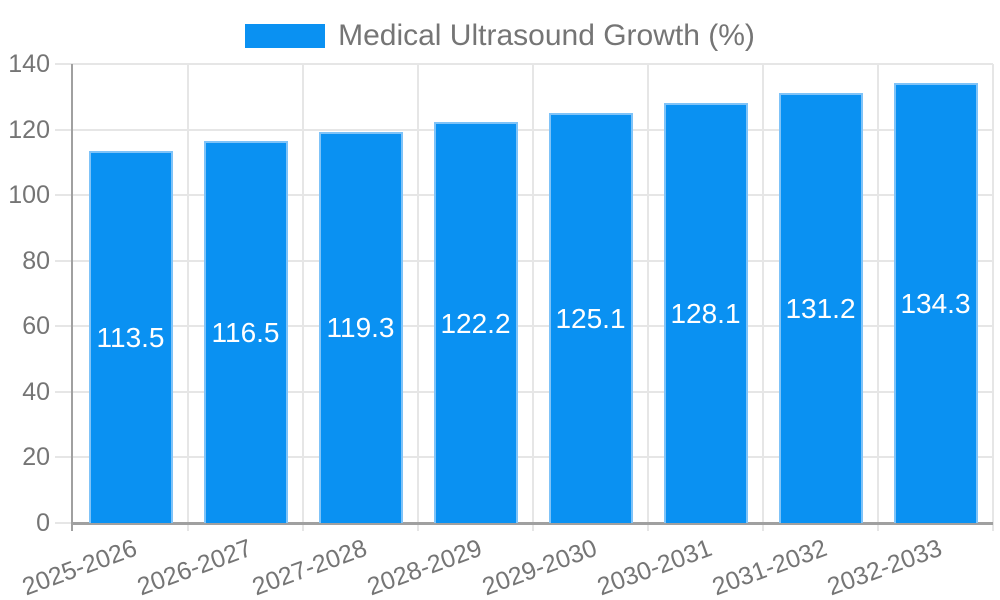 The width and height of the screenshot is (1000, 600). Describe the element at coordinates (29, 64) in the screenshot. I see `y-tick-label: 140` at that location.